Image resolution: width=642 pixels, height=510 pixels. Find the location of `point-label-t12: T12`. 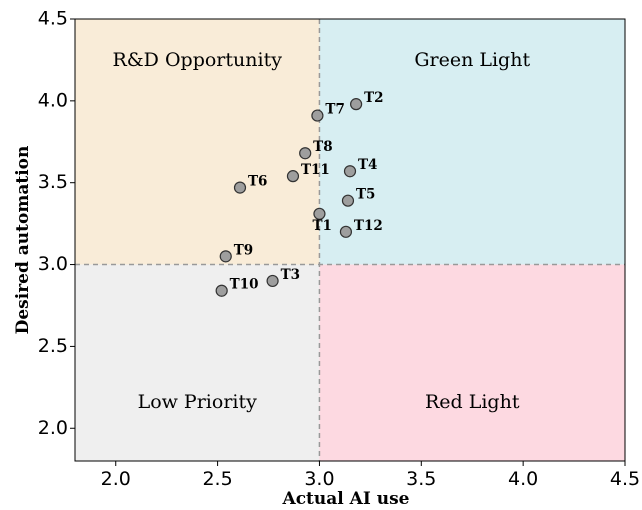

point-label-t12: T12 is located at coordinates (368, 226).